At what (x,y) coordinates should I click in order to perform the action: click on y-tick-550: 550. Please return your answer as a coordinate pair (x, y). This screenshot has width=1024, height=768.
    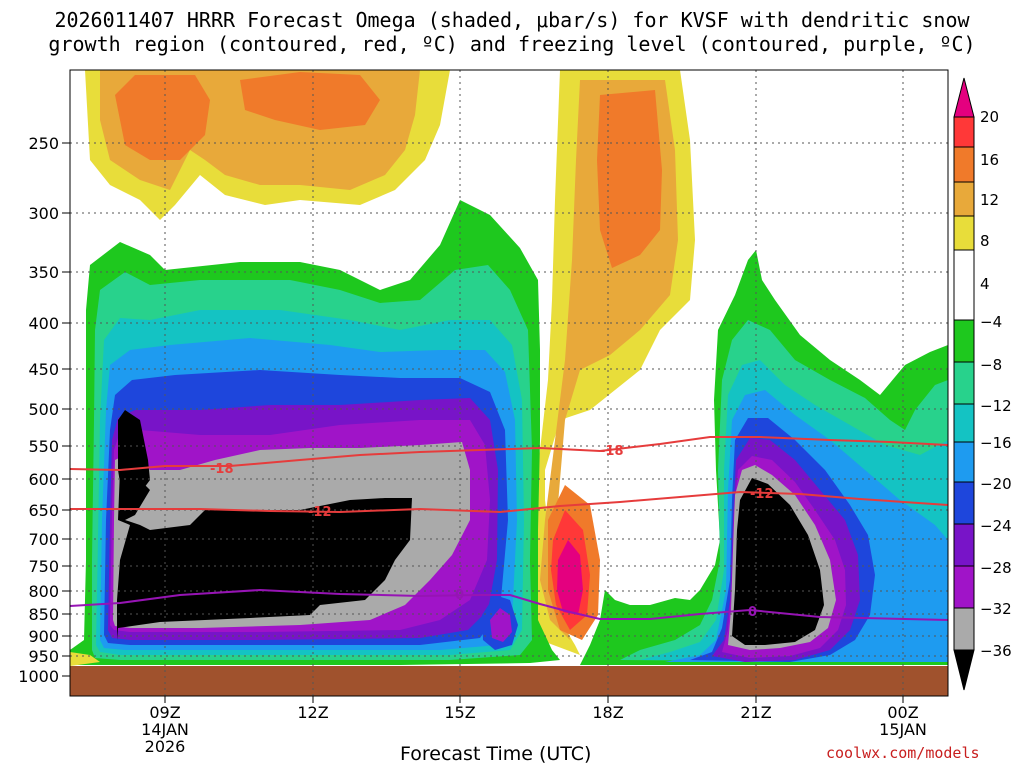
    Looking at the image, I should click on (43, 446).